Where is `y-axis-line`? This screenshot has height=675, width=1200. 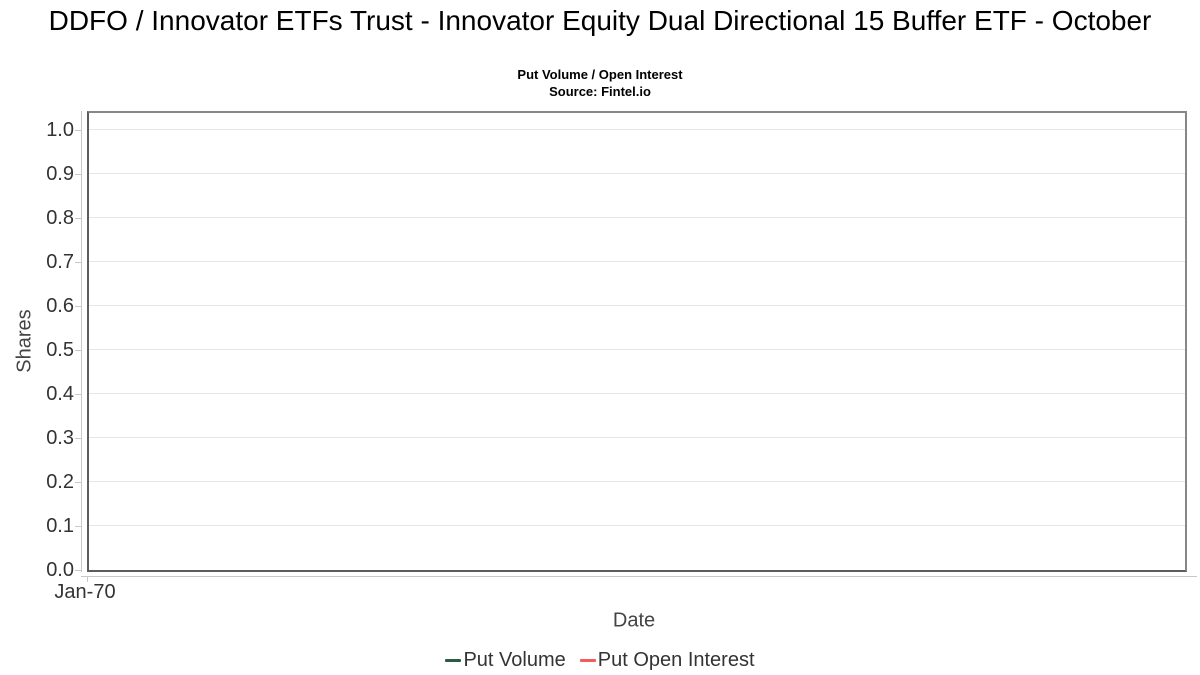
y-axis-line is located at coordinates (81, 341).